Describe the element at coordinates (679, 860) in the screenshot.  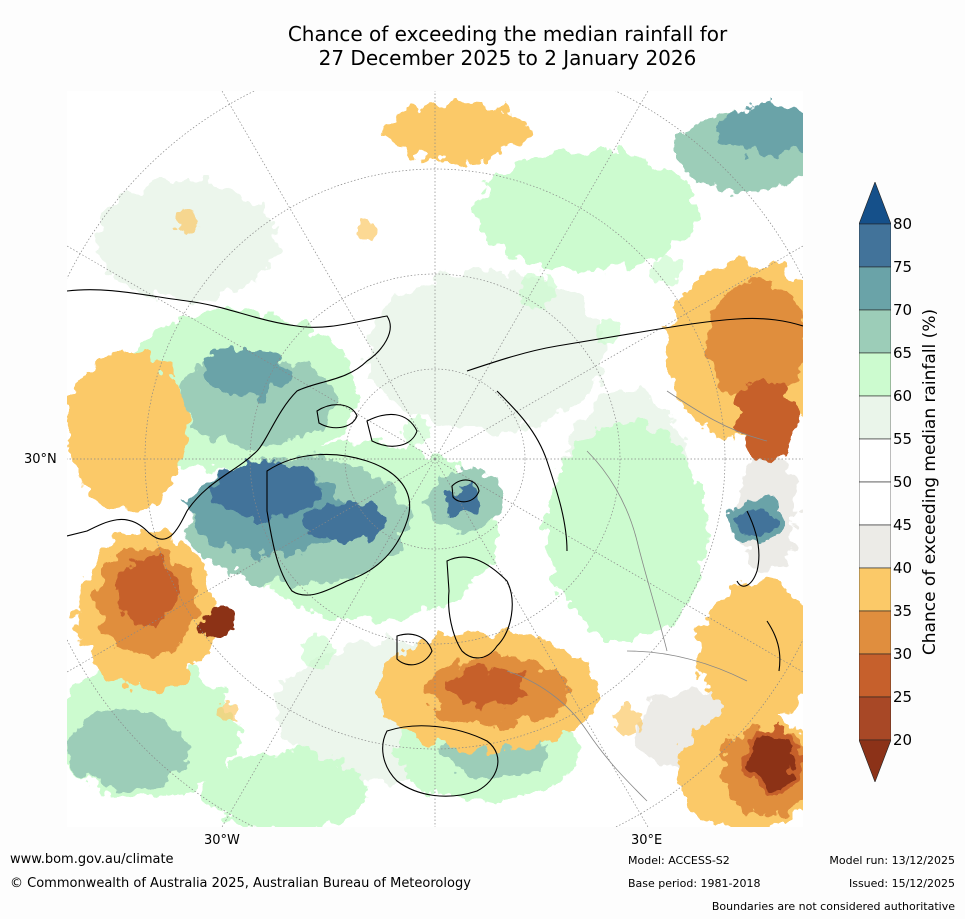
I see `footer-model: Model: ACCESS-S2` at that location.